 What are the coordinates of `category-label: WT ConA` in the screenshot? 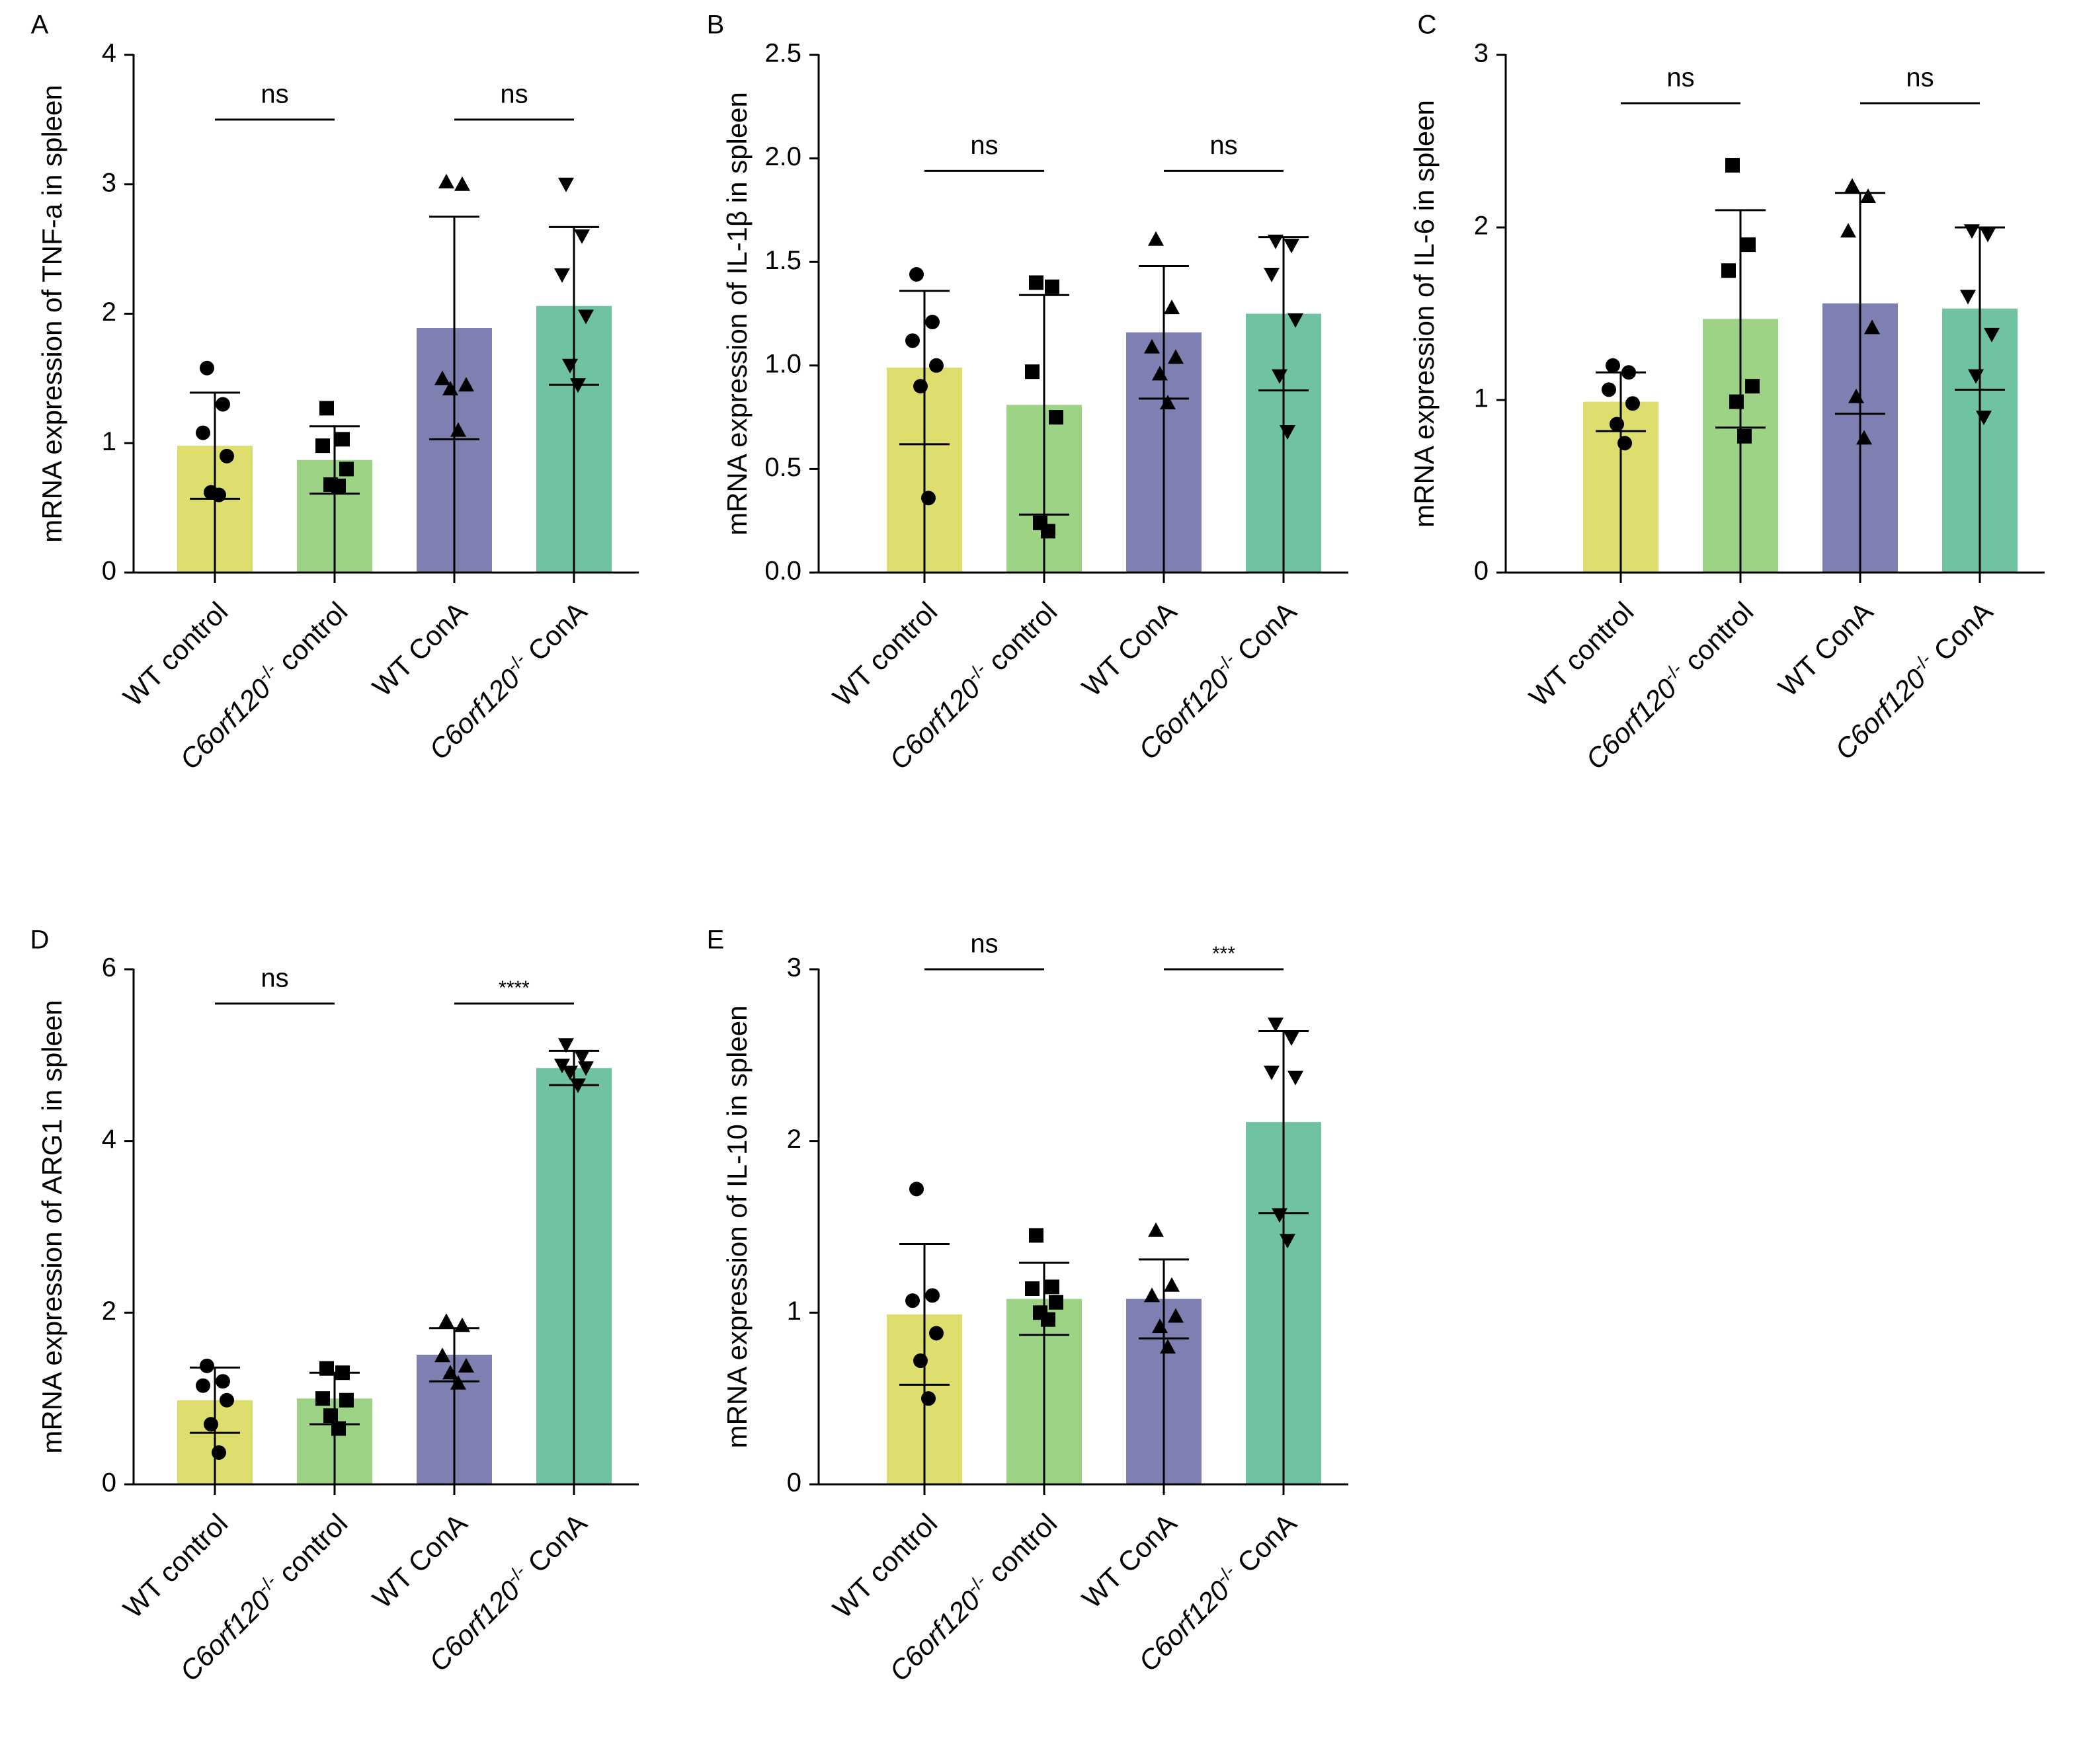 It's located at (1129, 1561).